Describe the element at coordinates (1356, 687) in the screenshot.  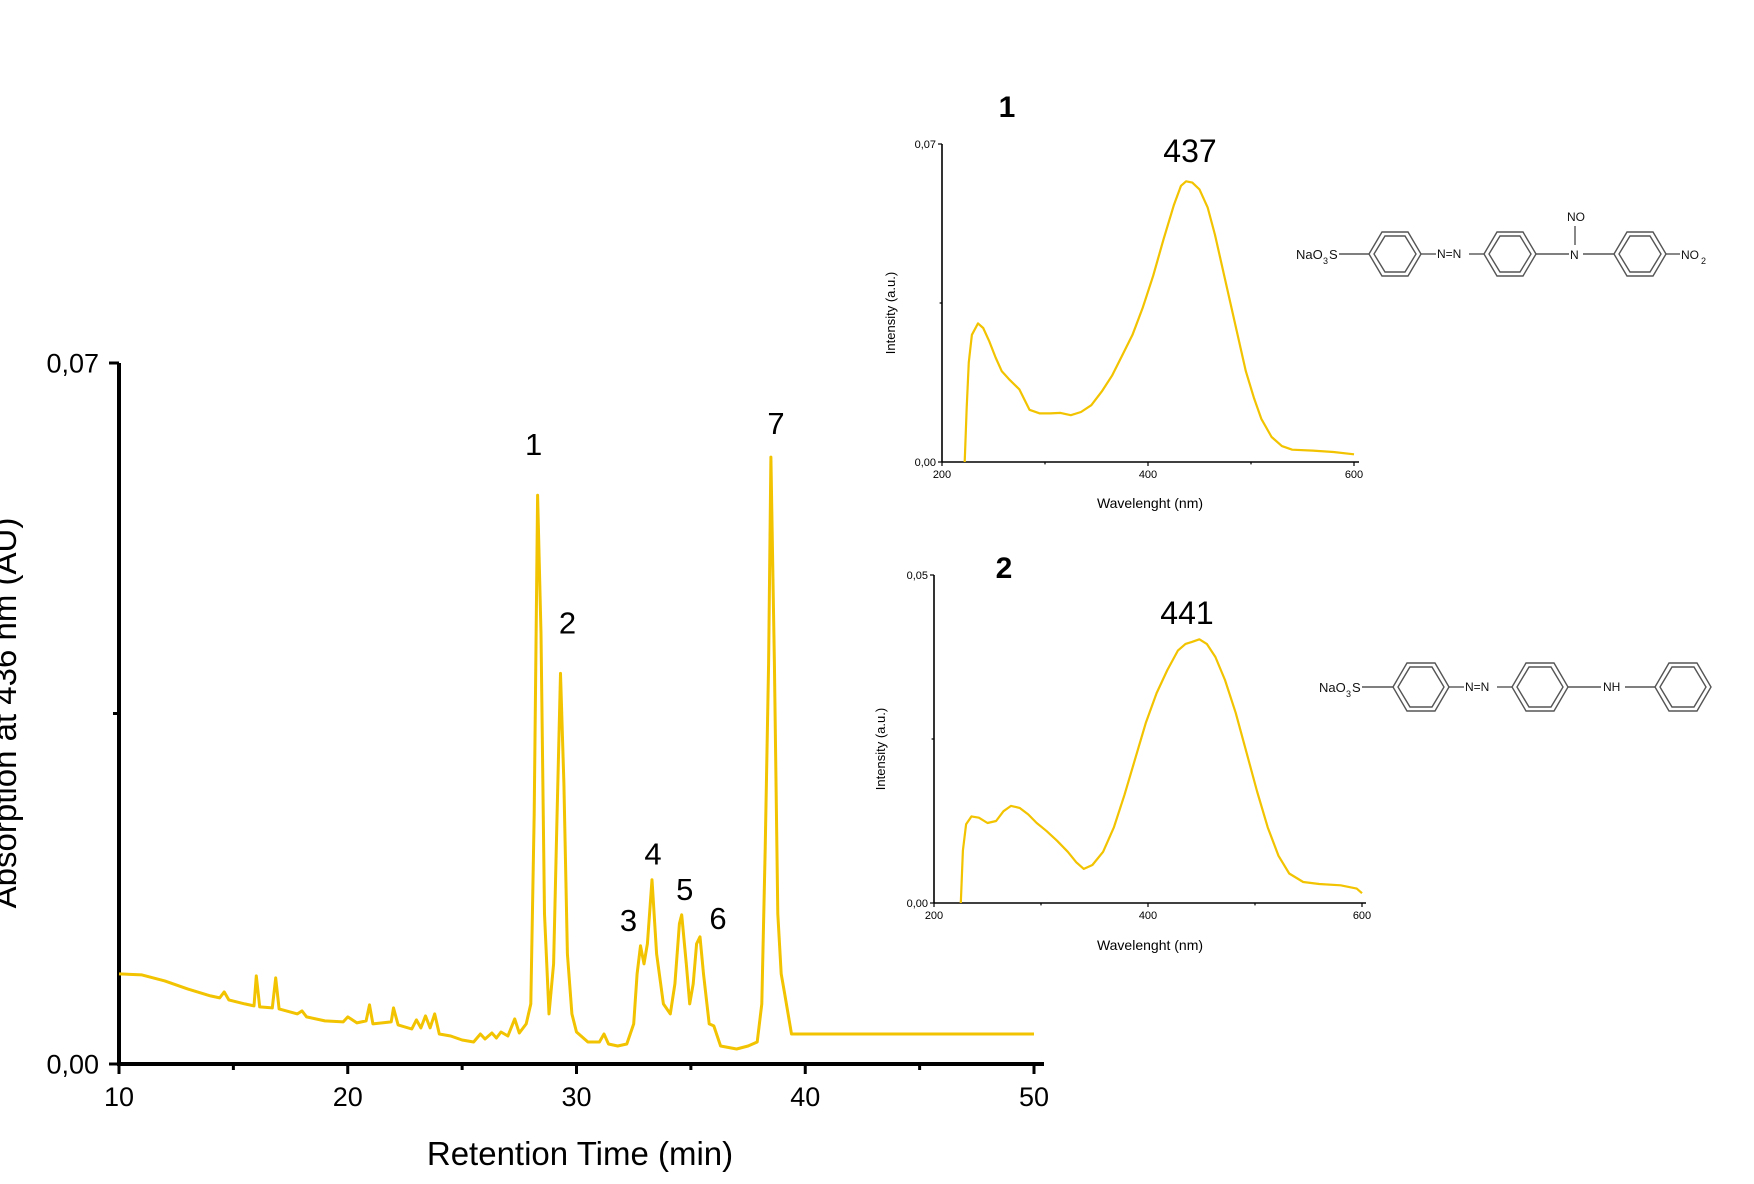
I see `struct2-s: S` at that location.